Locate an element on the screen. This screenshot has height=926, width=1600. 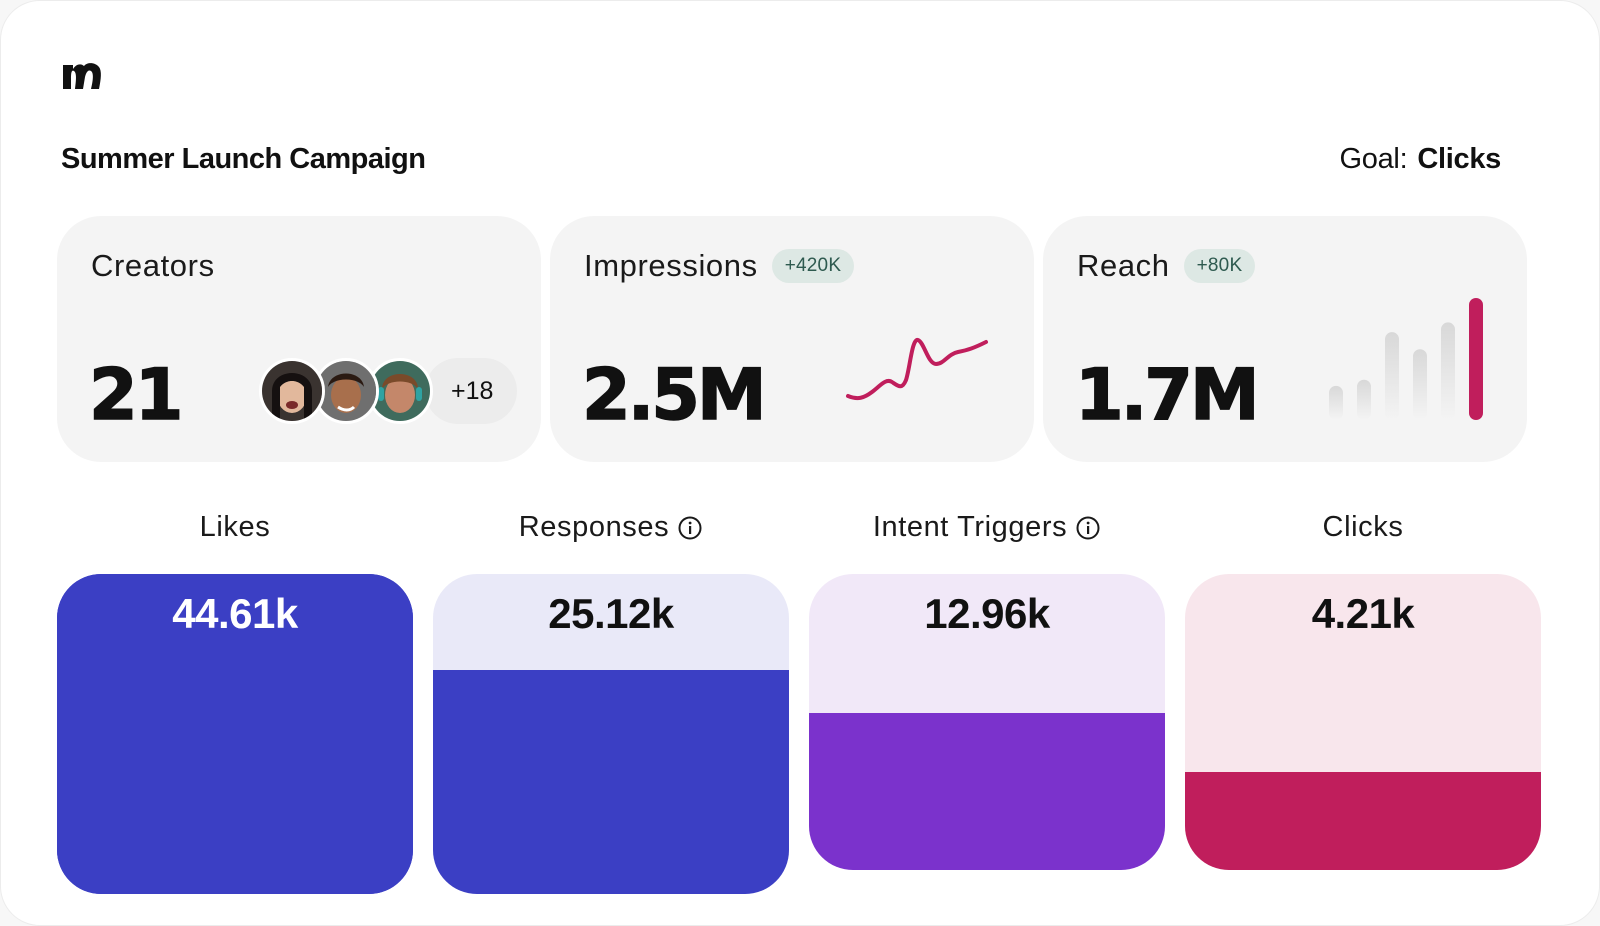
reach-delta-badge: +80K is located at coordinates (1219, 266).